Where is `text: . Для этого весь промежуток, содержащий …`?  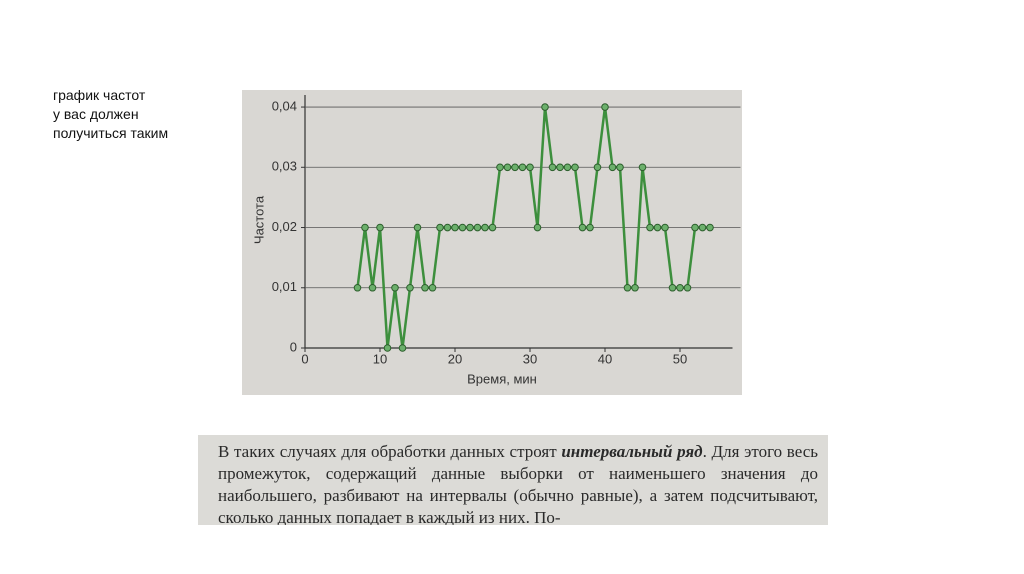
text: . Для этого весь промежуток, содержащий … is located at coordinates (518, 483).